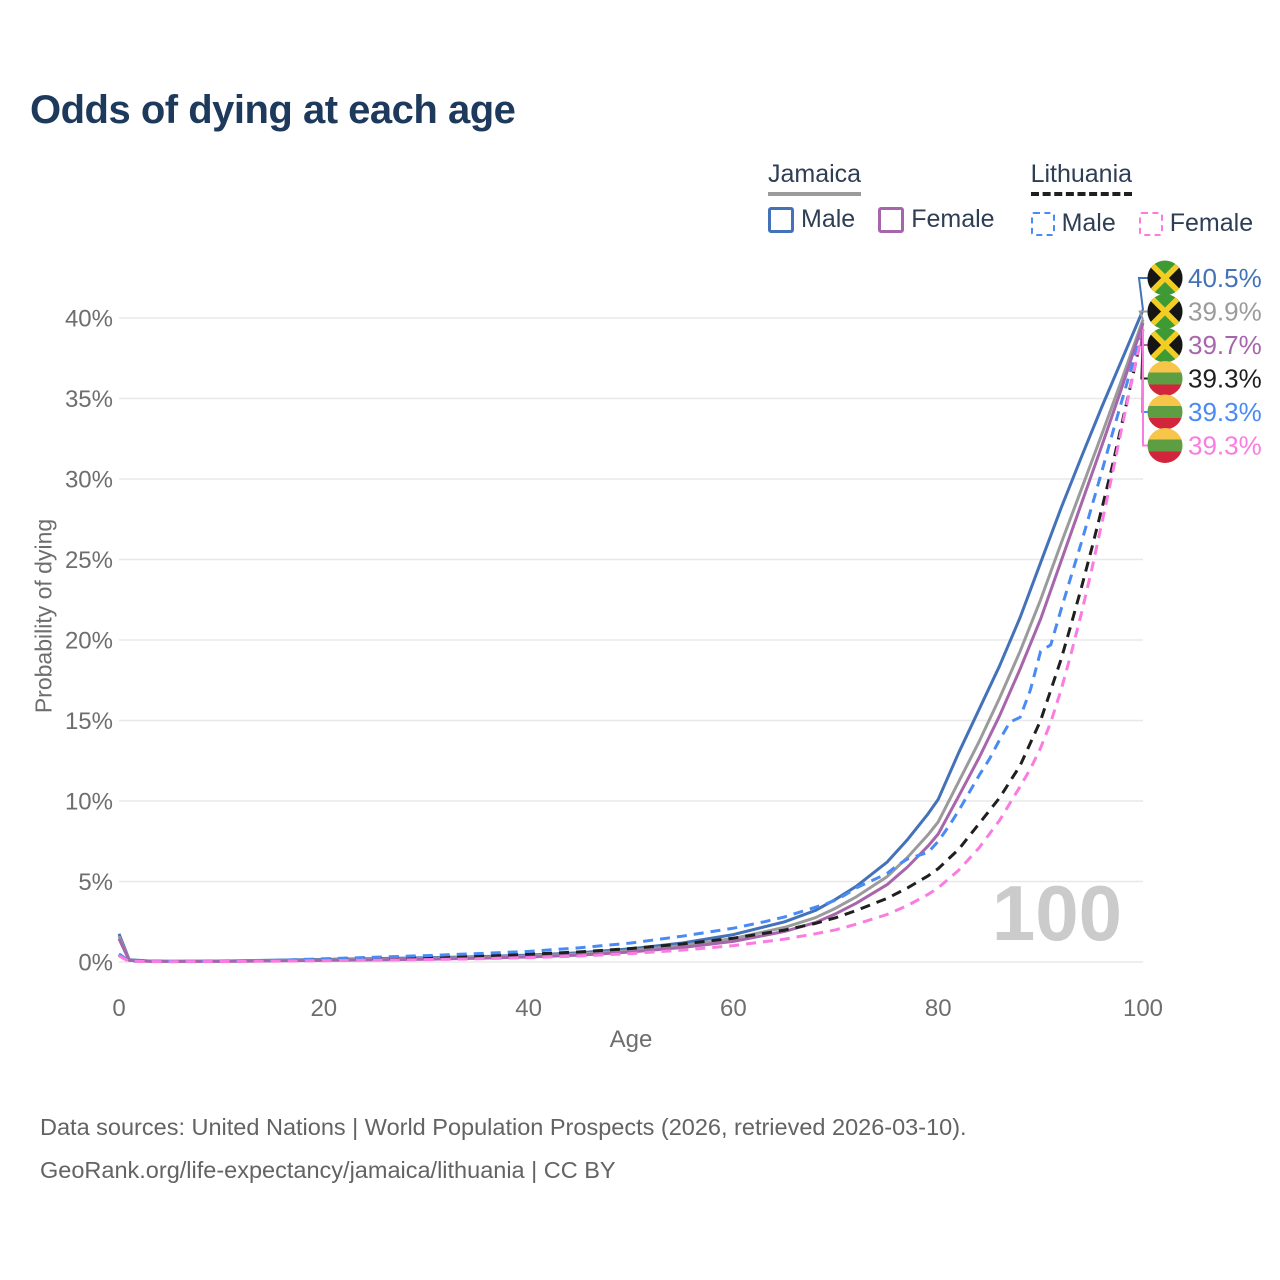 The image size is (1280, 1280). I want to click on x-axis-title: Age, so click(631, 1039).